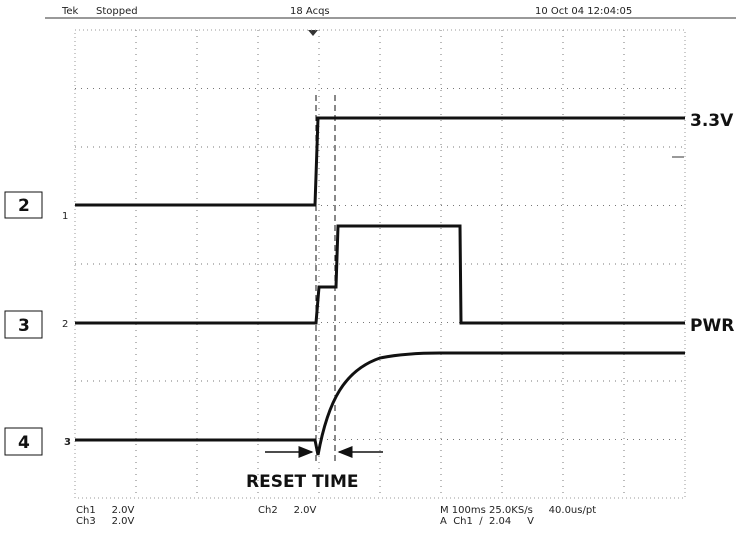 This screenshot has width=736, height=533. I want to click on acquisitions: 18 Acqs, so click(310, 11).